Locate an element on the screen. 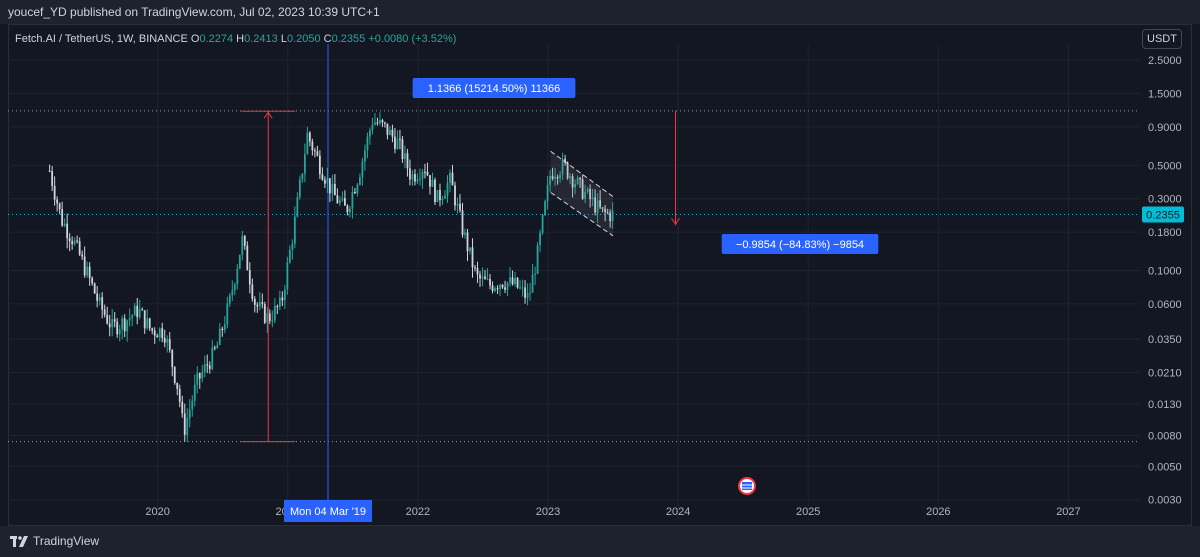 The width and height of the screenshot is (1200, 557). footer-bar is located at coordinates (600, 541).